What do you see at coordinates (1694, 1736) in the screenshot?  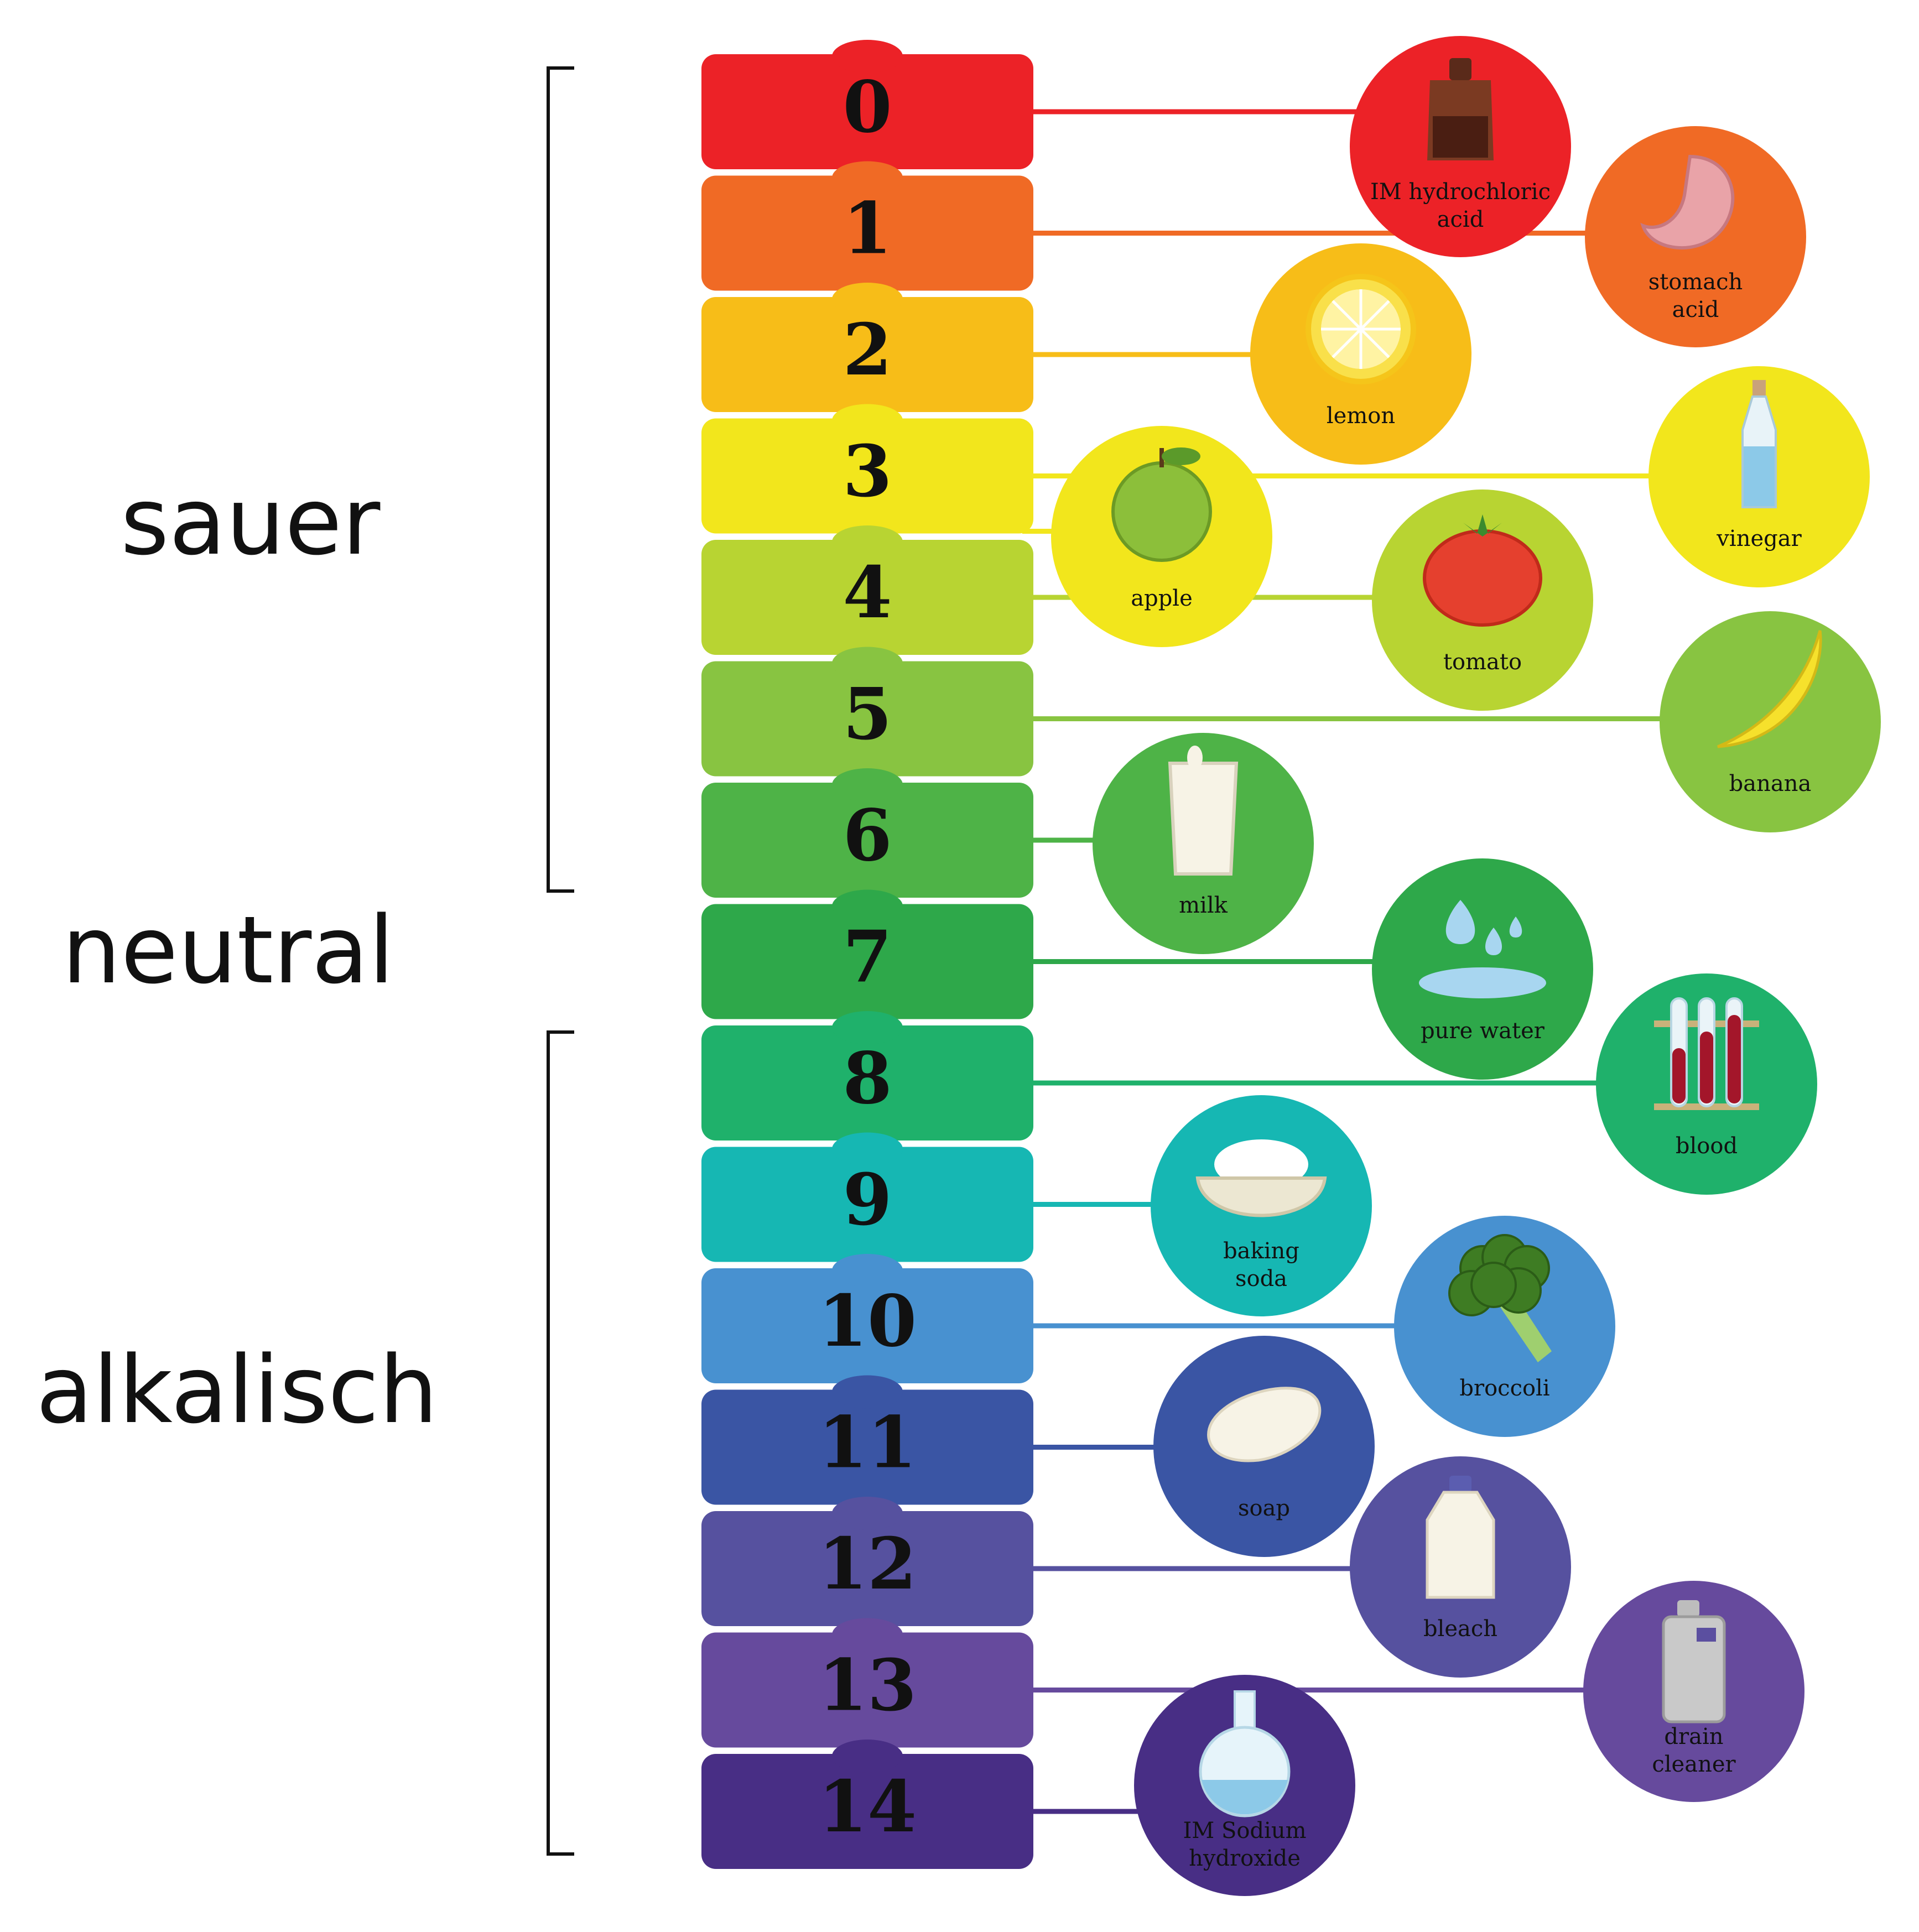 I see `substance-label: drain` at bounding box center [1694, 1736].